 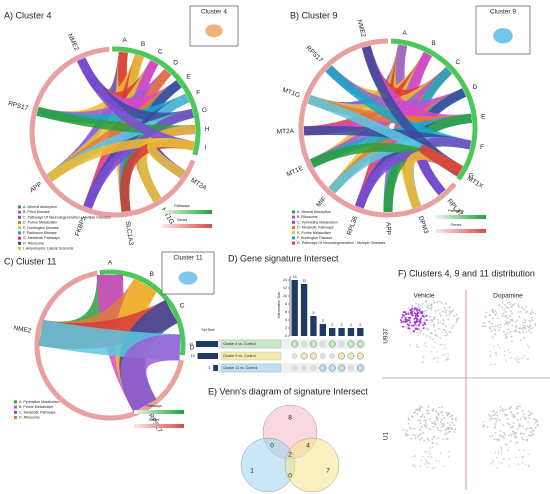 What do you see at coordinates (204, 110) in the screenshot?
I see `sector-label: G` at bounding box center [204, 110].